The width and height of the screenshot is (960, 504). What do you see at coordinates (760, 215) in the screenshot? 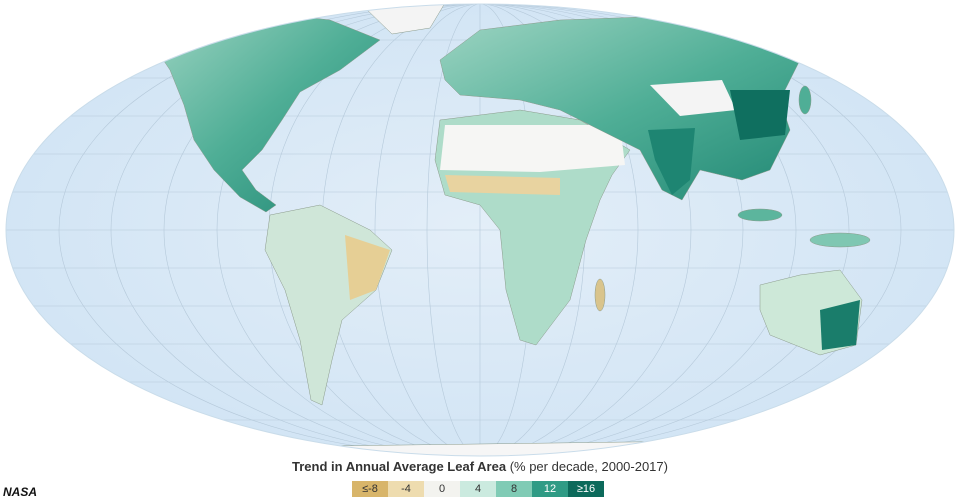
I see `indonesia` at bounding box center [760, 215].